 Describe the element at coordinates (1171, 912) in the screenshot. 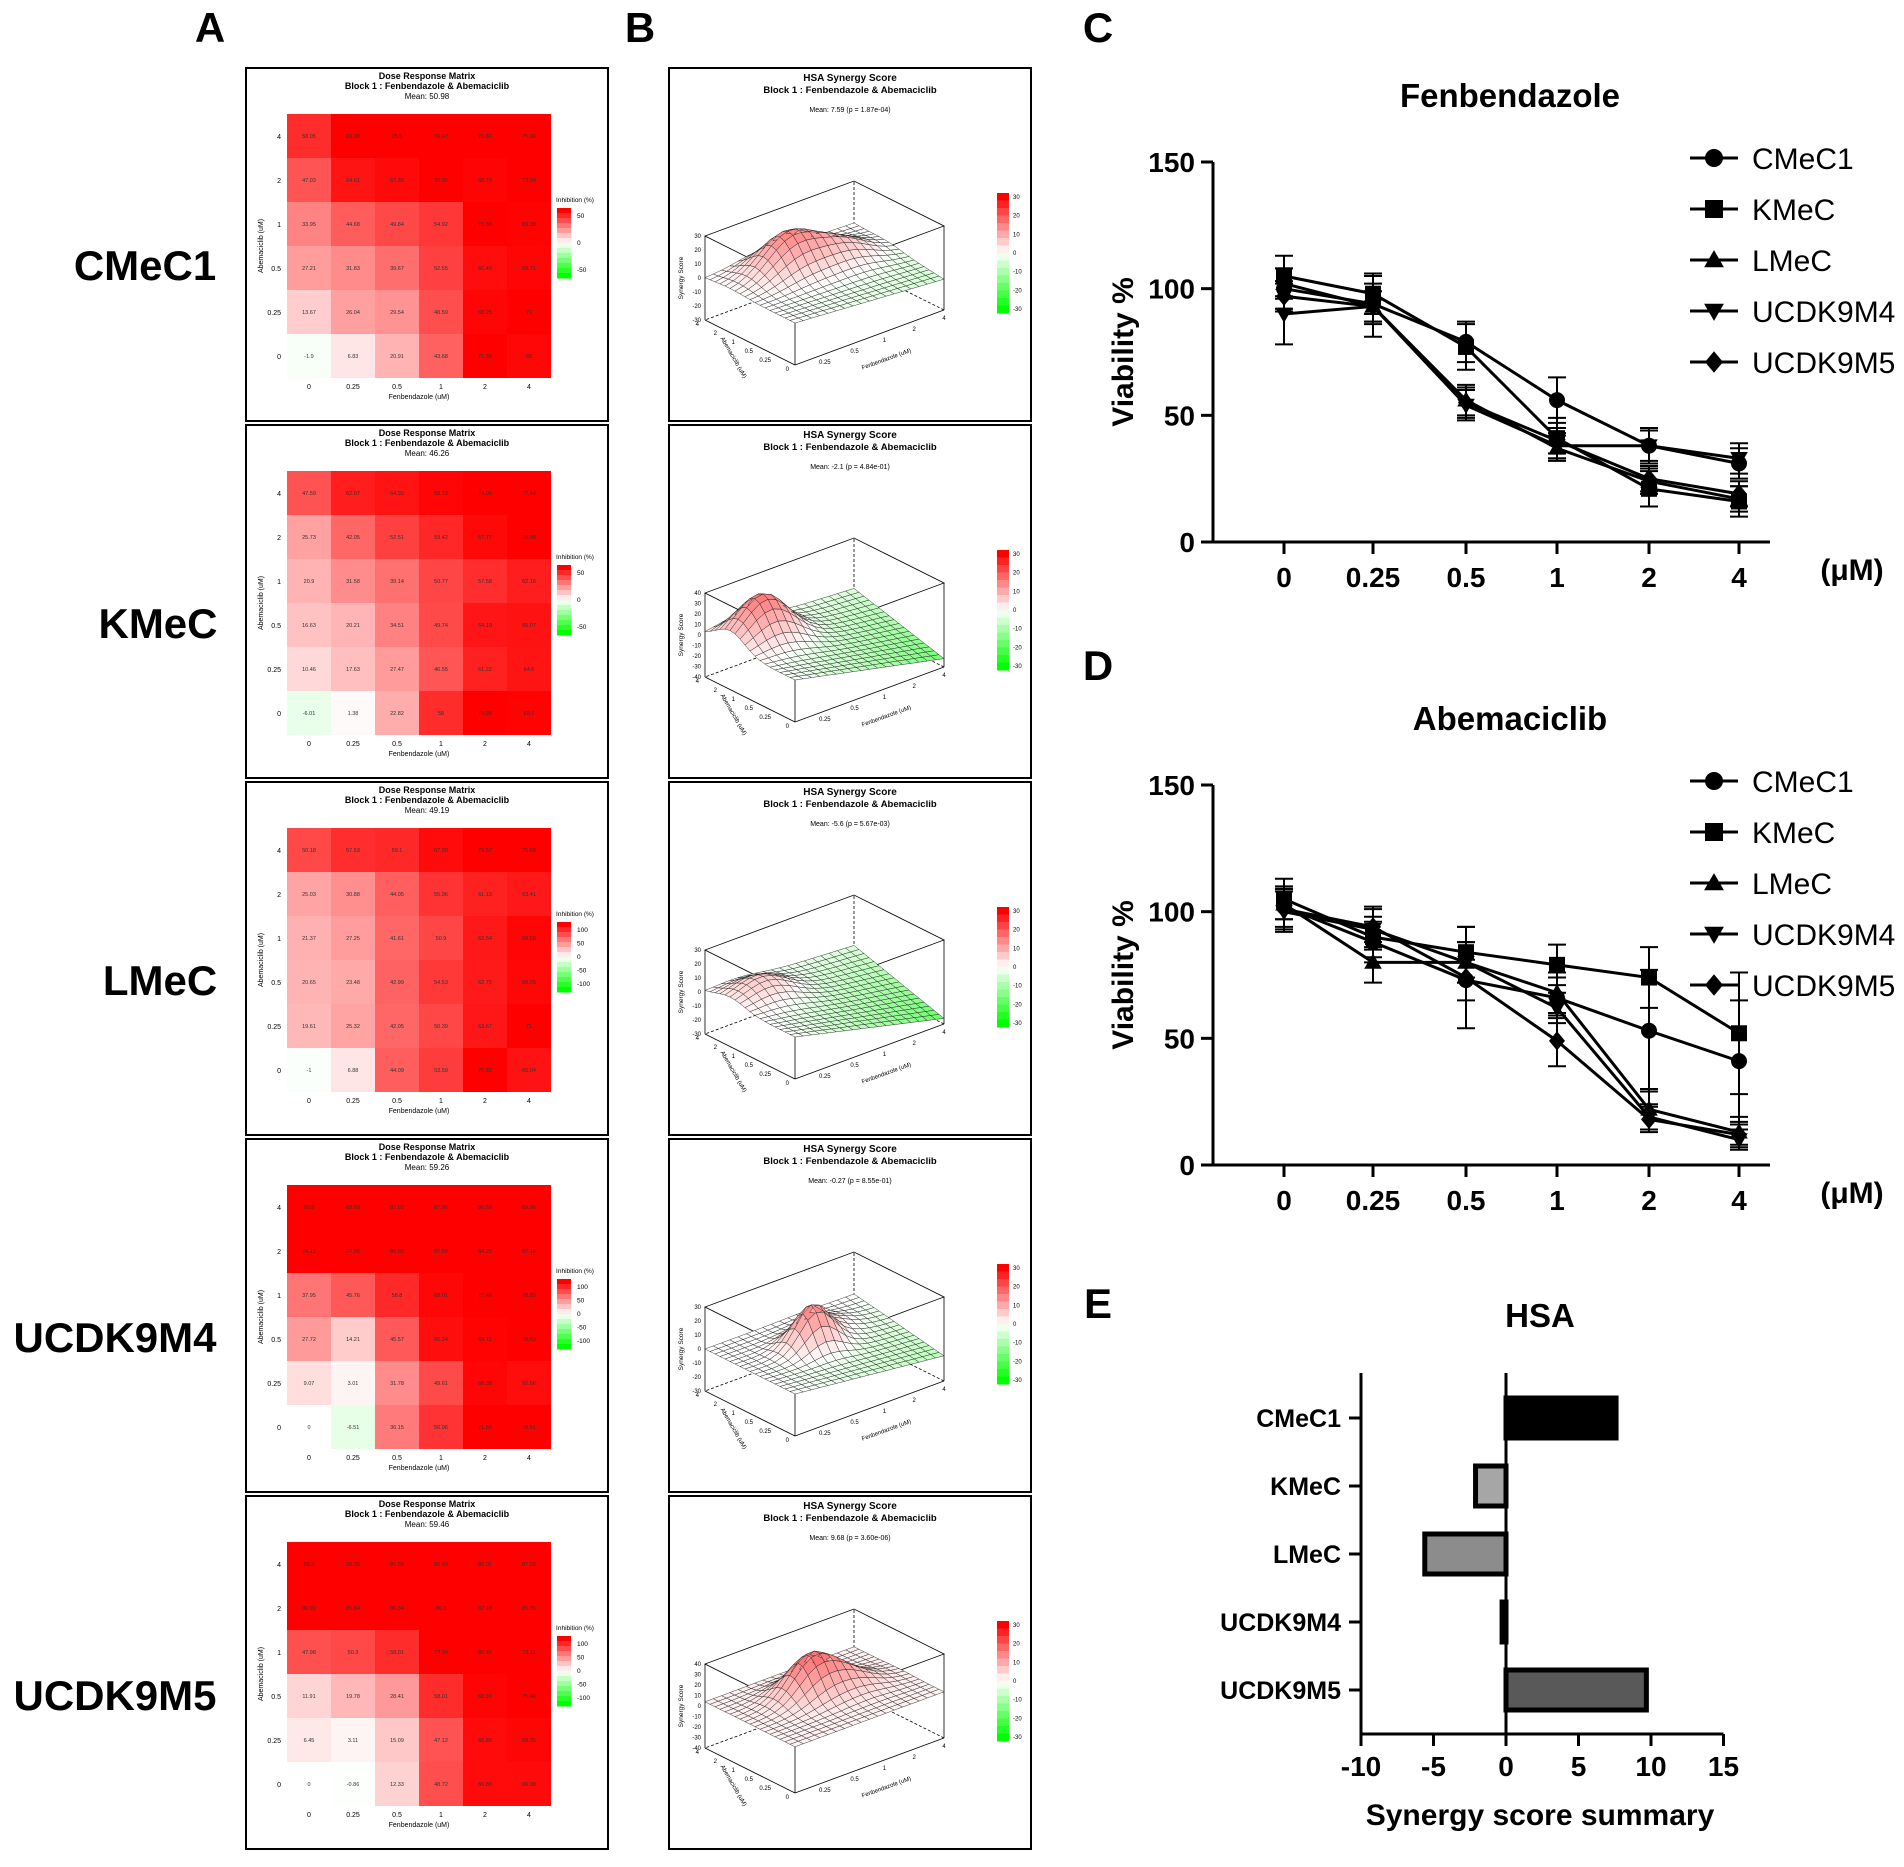

I see `y-tick-label: 100` at that location.